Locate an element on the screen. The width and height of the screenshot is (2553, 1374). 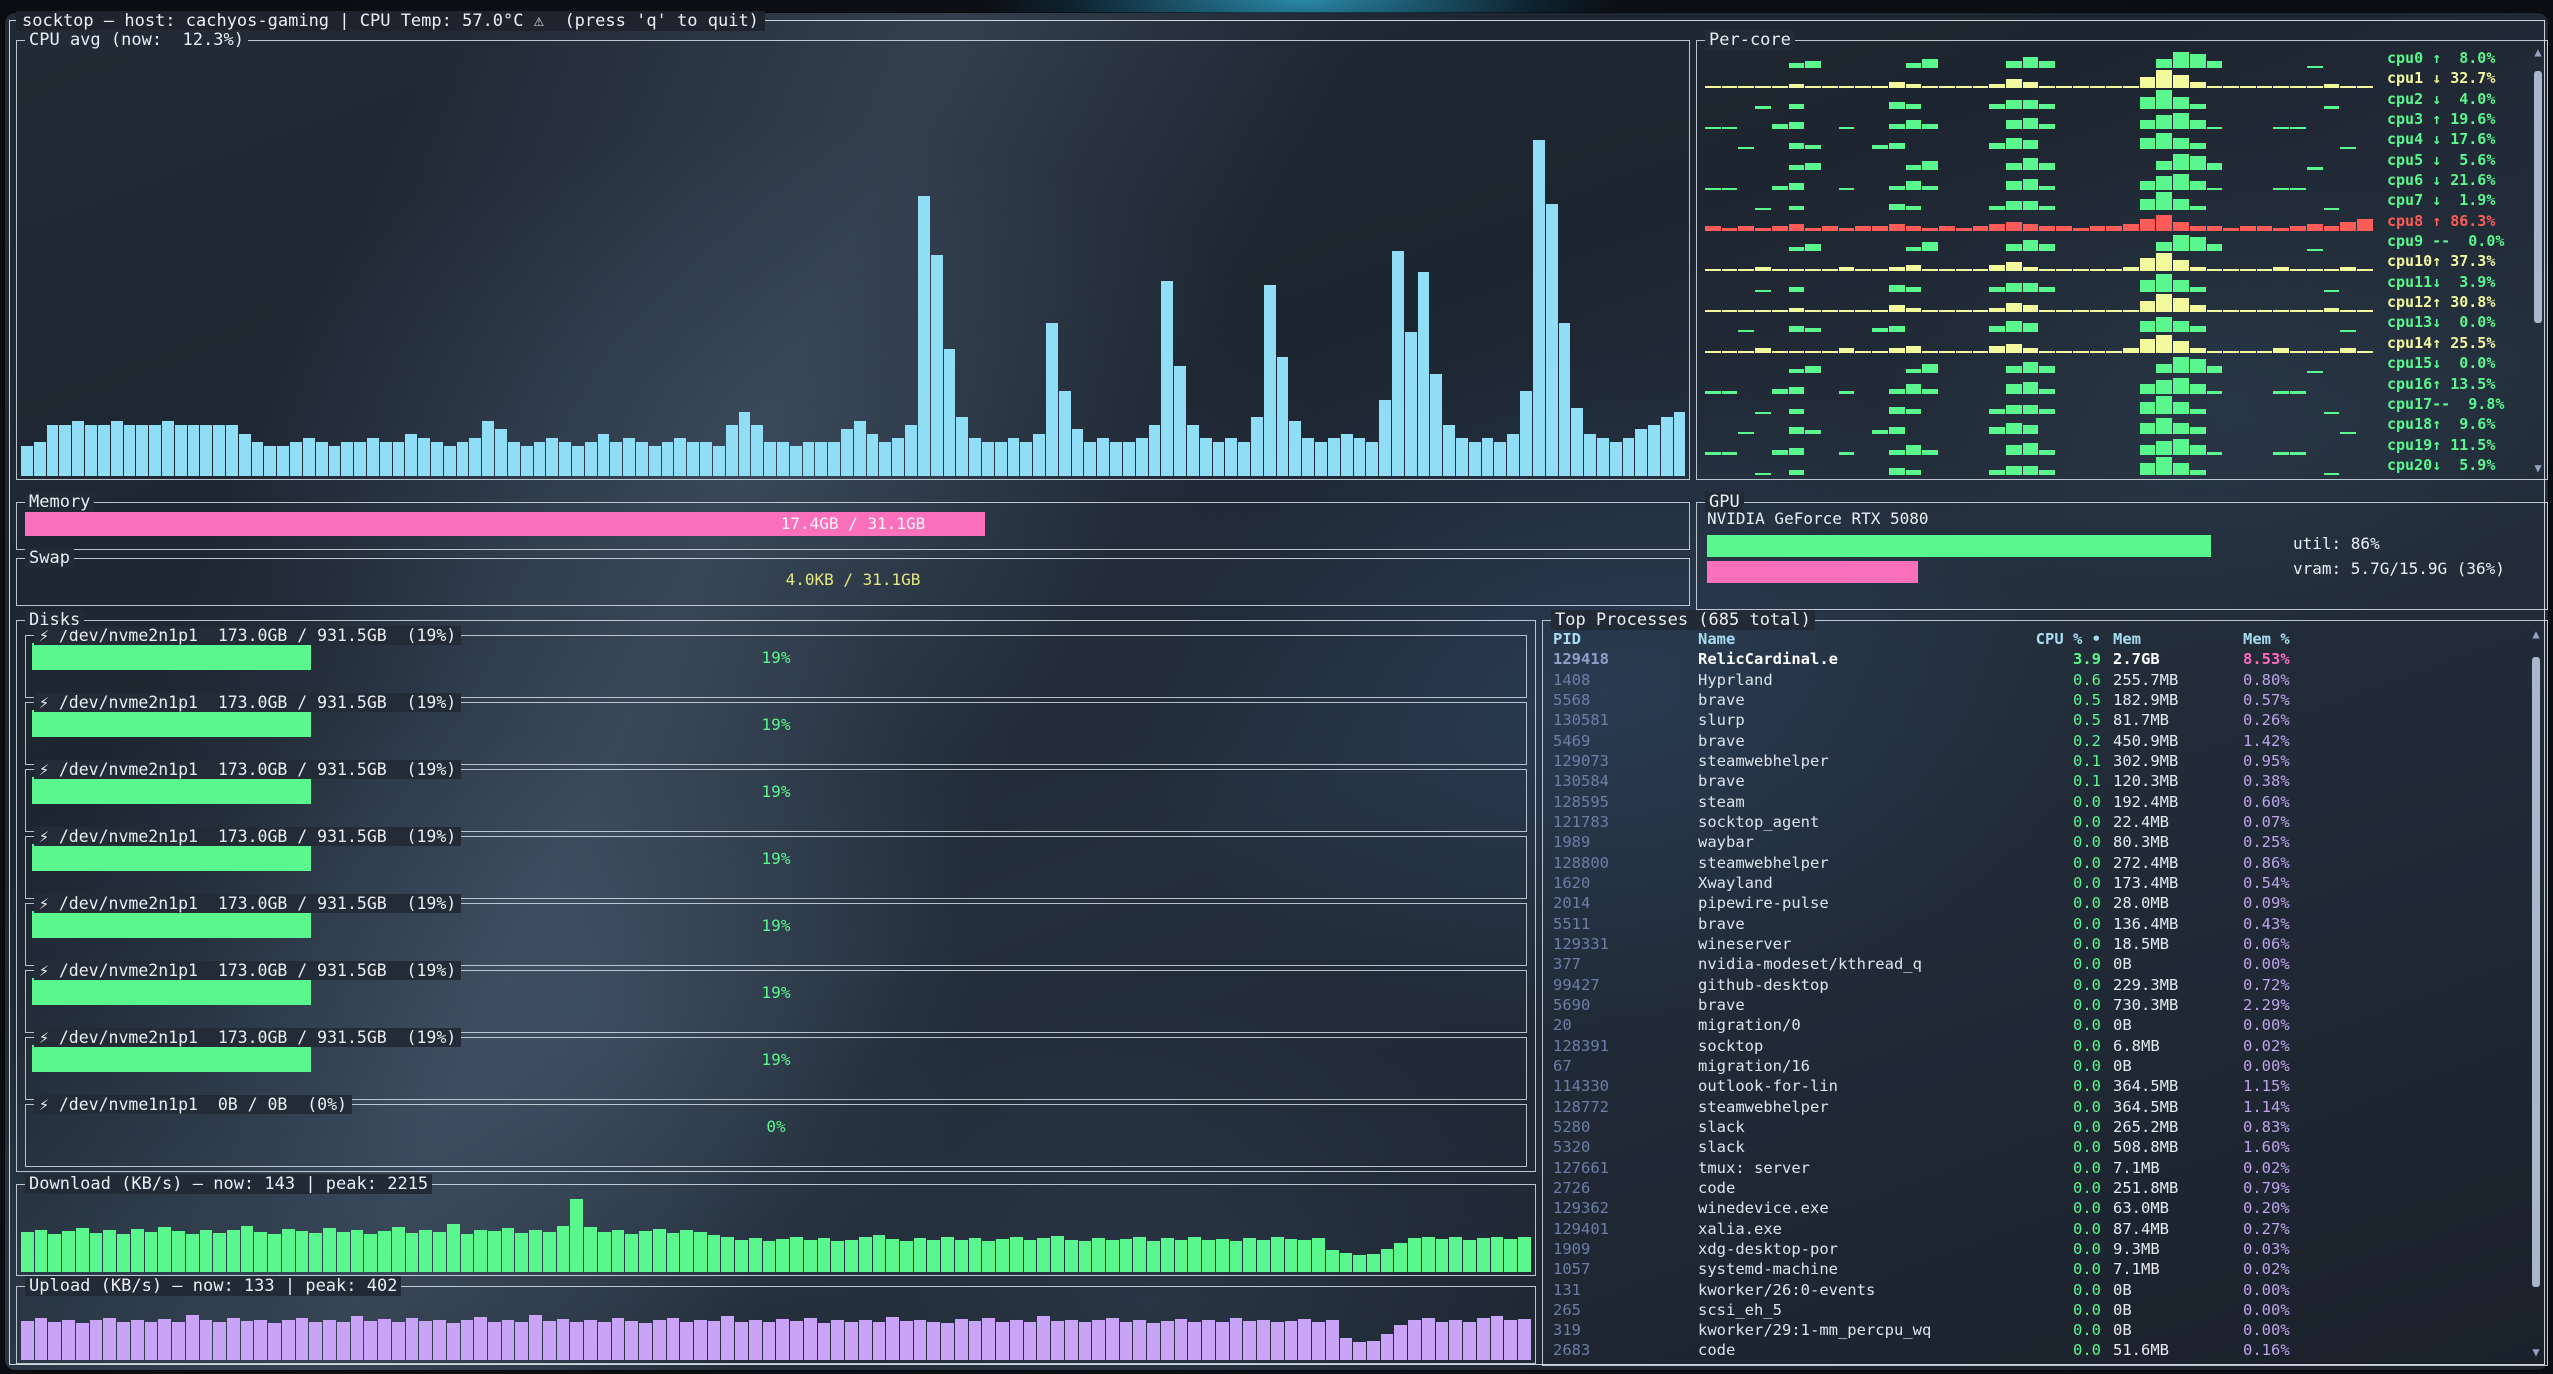
mem: 7.1MB is located at coordinates (2136, 1269).